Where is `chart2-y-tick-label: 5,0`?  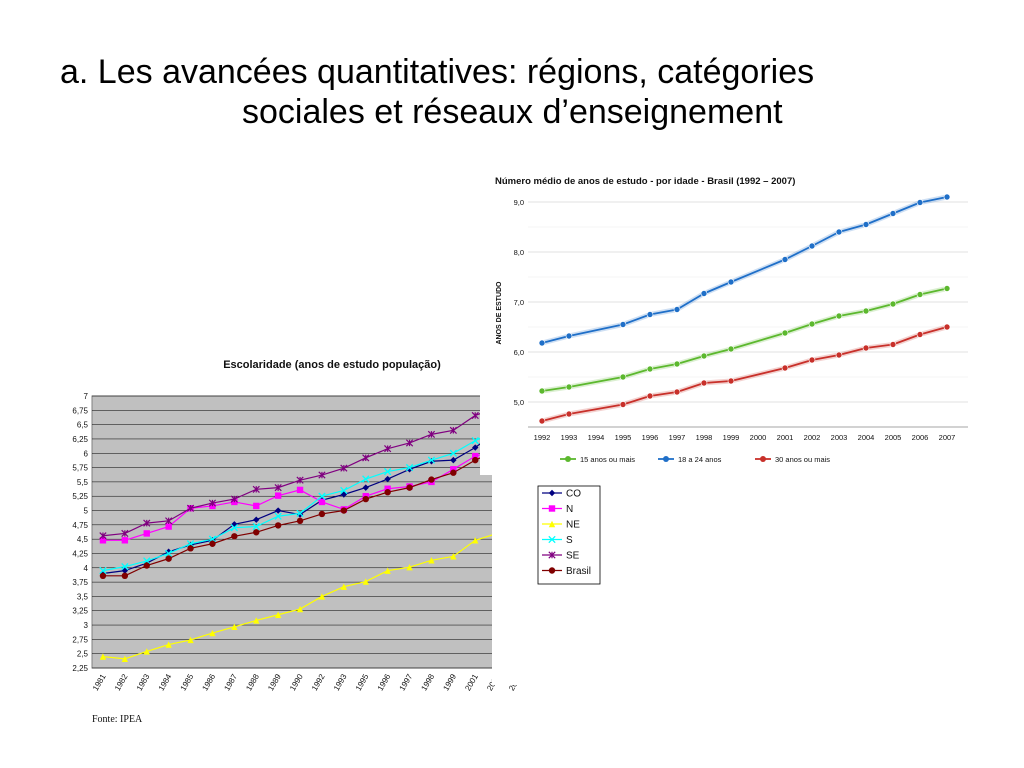 chart2-y-tick-label: 5,0 is located at coordinates (519, 402).